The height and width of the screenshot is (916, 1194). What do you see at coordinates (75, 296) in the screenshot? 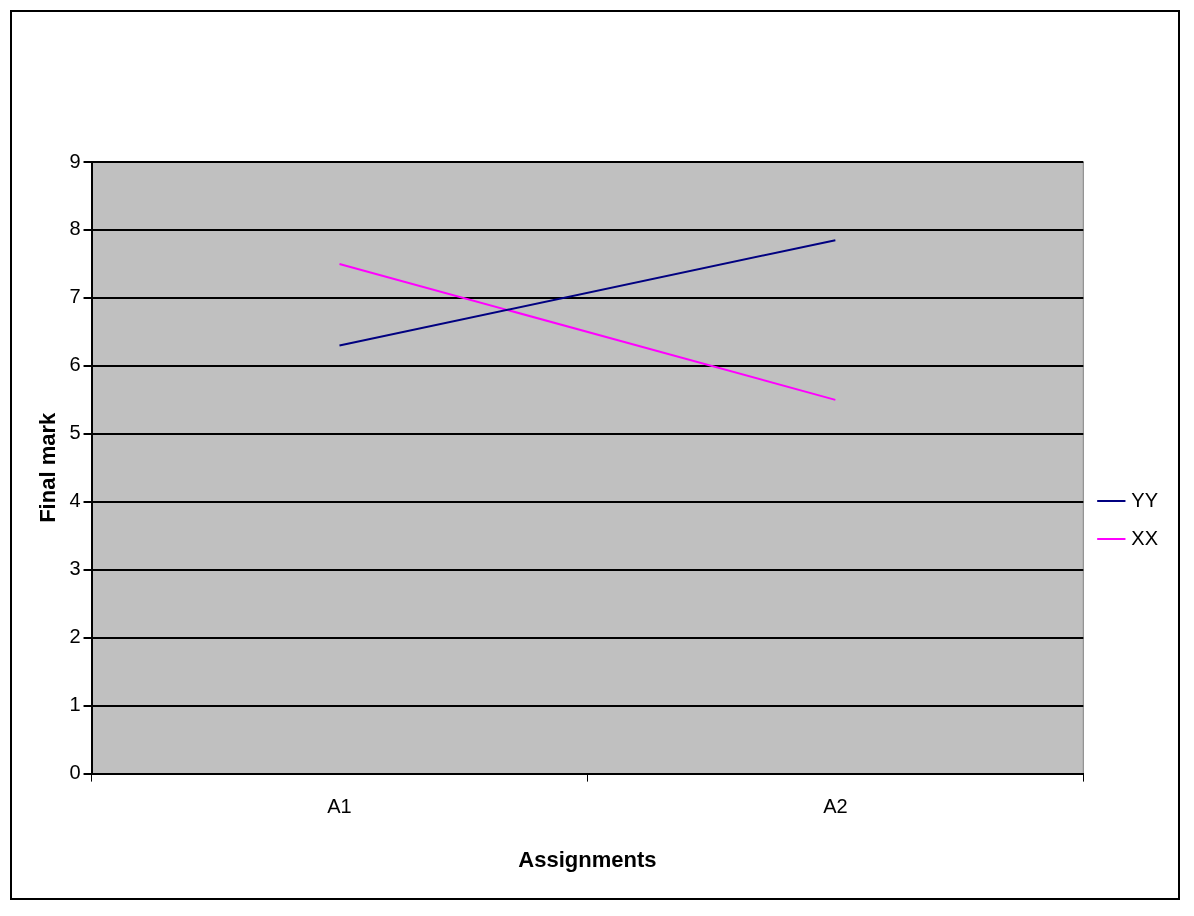
I see `y-tick-label: 7` at bounding box center [75, 296].